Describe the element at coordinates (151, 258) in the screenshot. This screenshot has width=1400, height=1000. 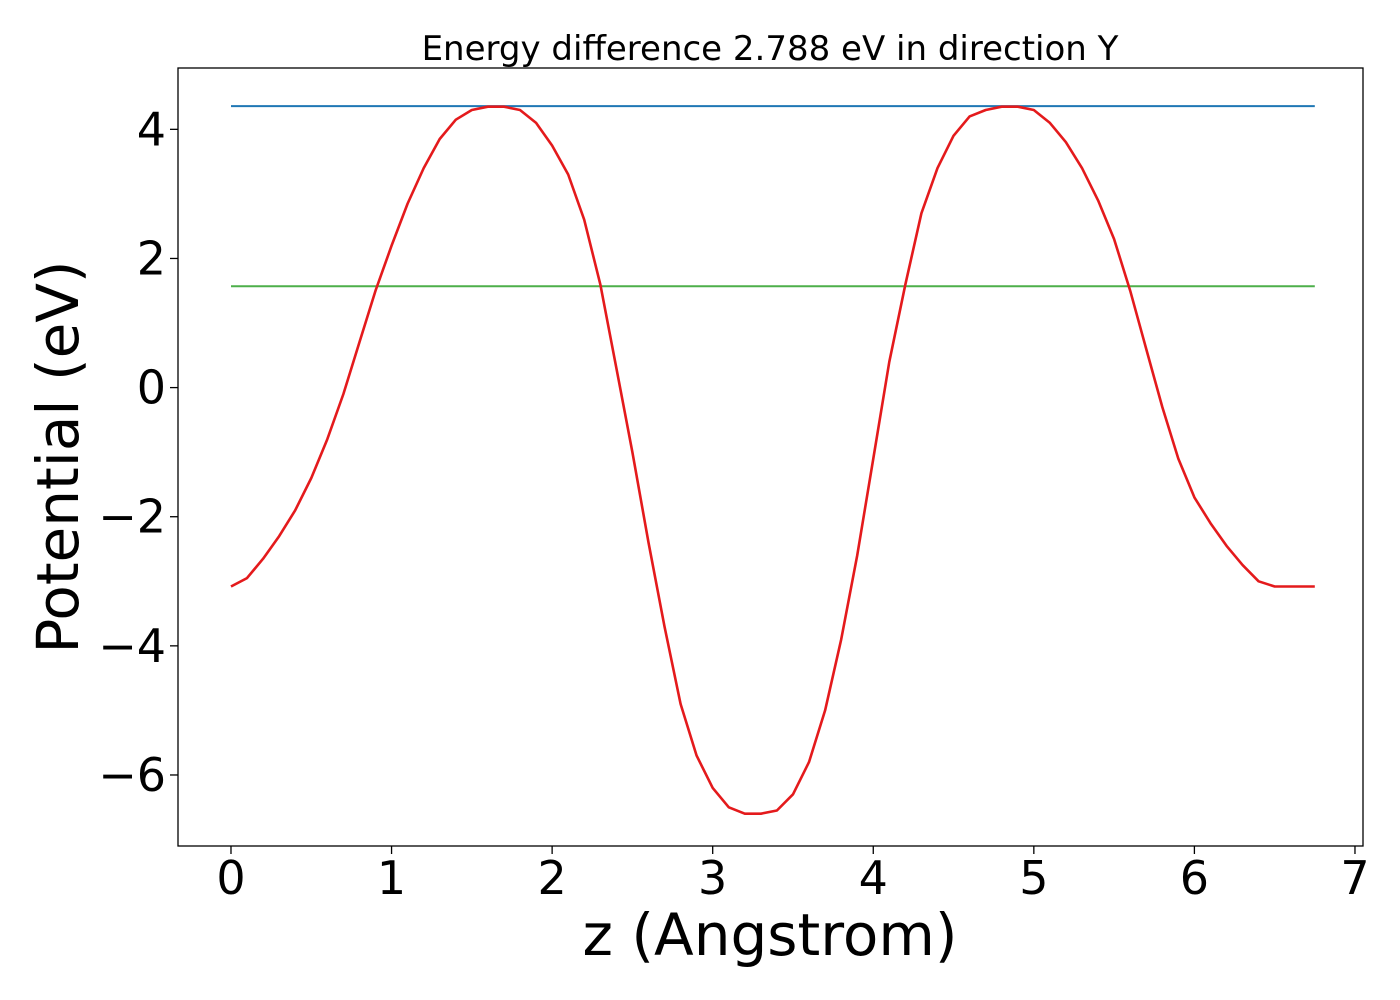
I see `y-tick-label: 2` at that location.